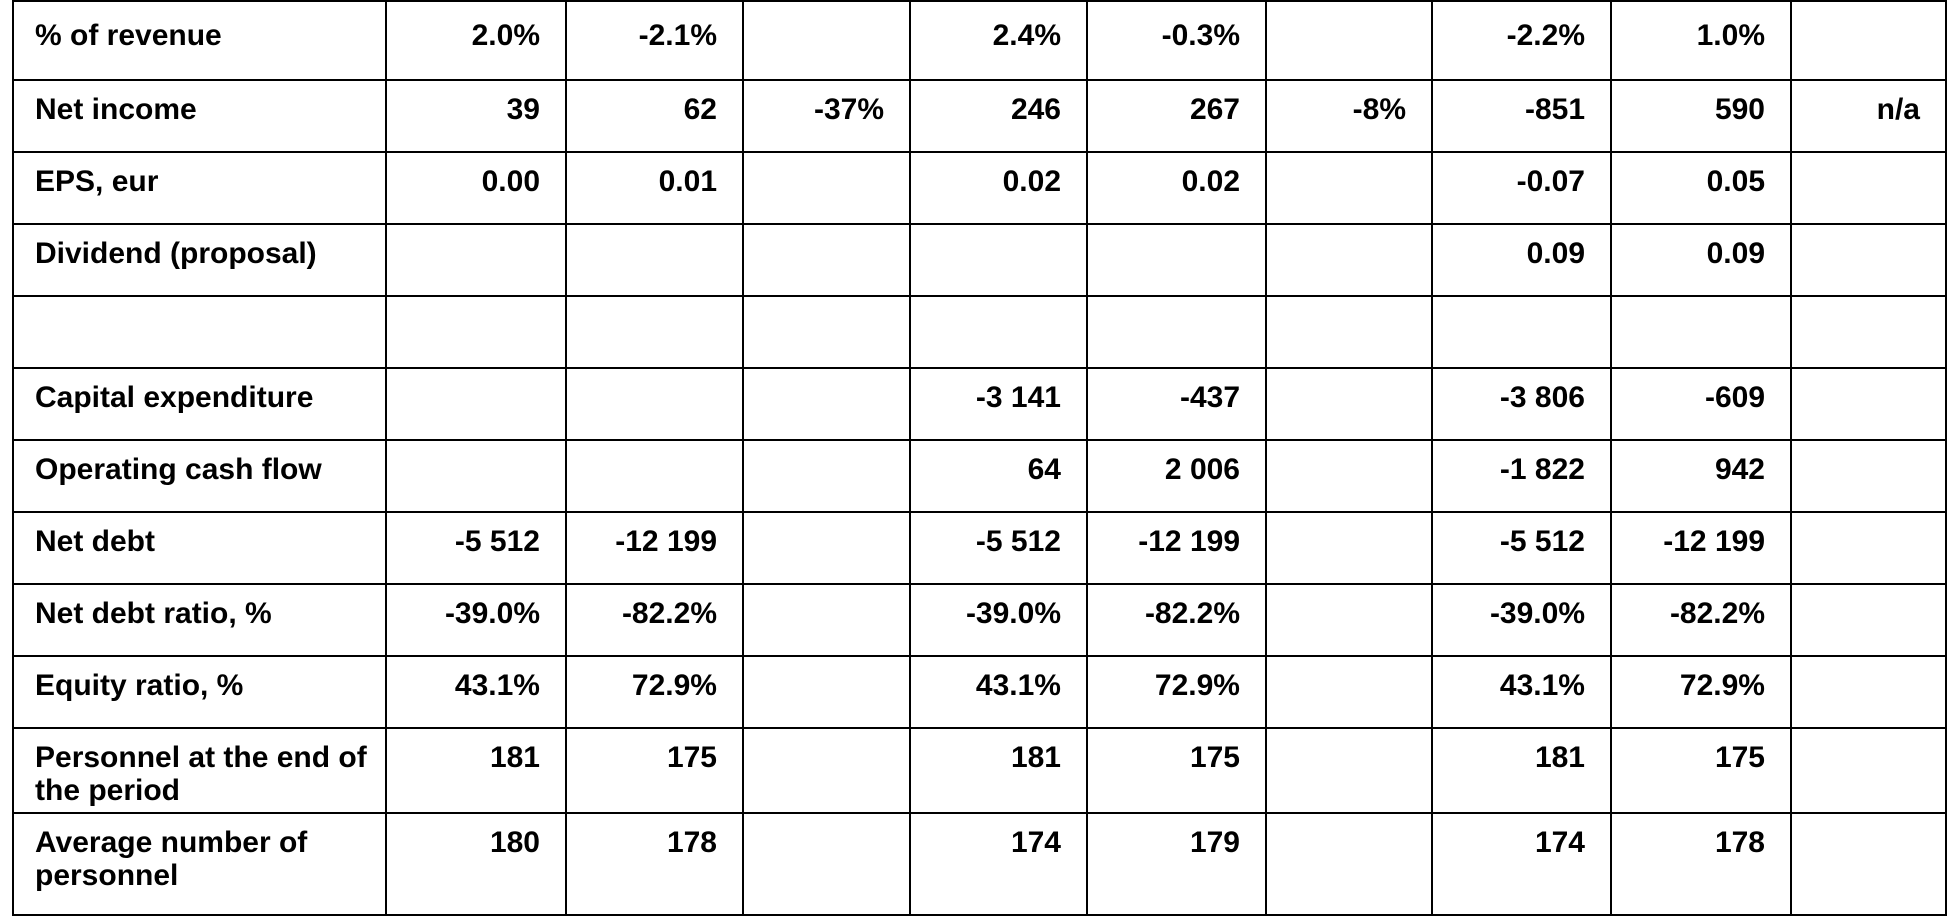 Image resolution: width=1960 pixels, height=916 pixels. I want to click on cell: 246, so click(998, 116).